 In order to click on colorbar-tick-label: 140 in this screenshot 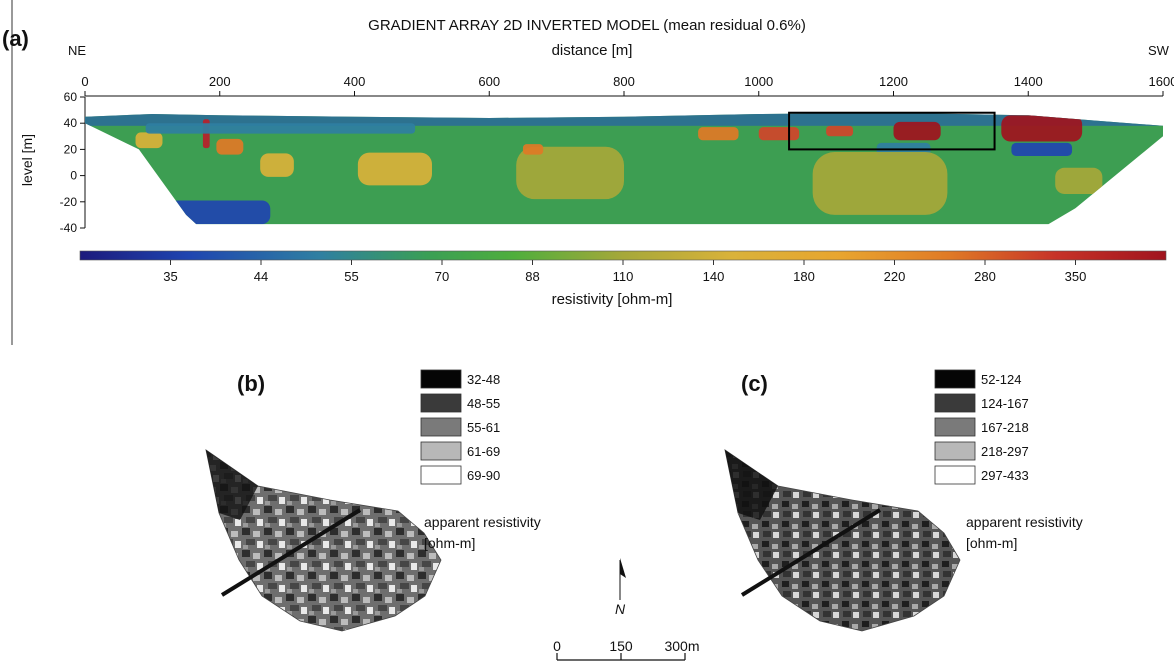, I will do `click(714, 276)`.